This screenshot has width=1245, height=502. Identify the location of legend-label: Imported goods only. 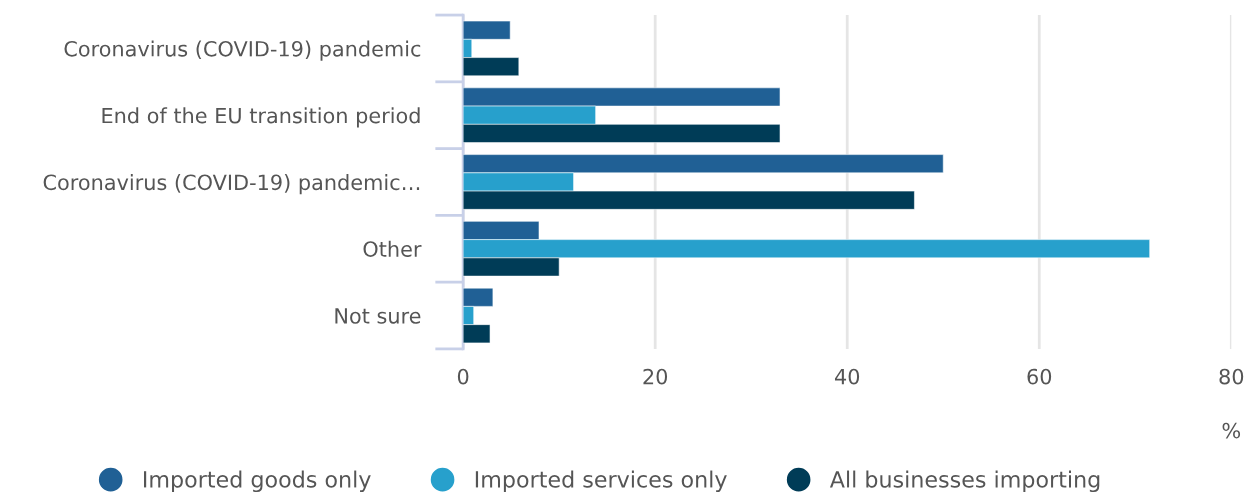
(257, 481).